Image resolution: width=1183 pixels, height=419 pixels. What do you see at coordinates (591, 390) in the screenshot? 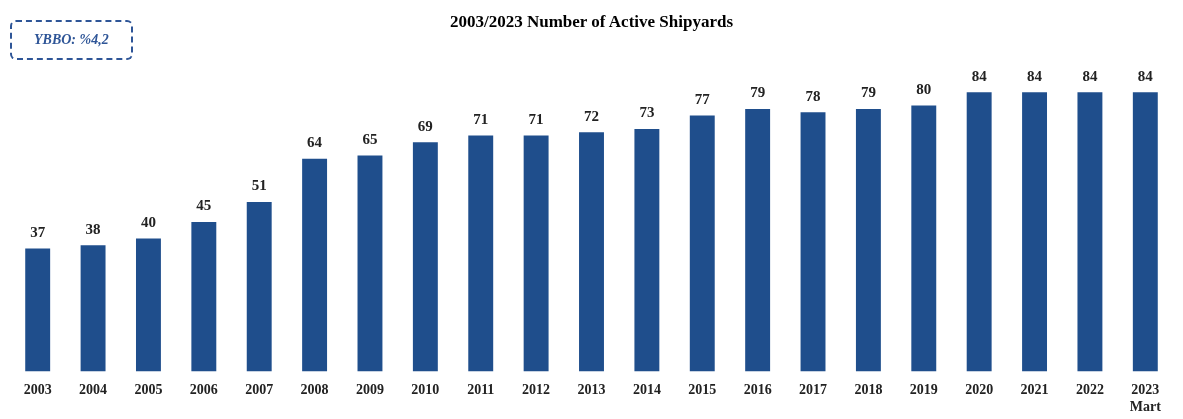
I see `x-tick-label: 2013` at bounding box center [591, 390].